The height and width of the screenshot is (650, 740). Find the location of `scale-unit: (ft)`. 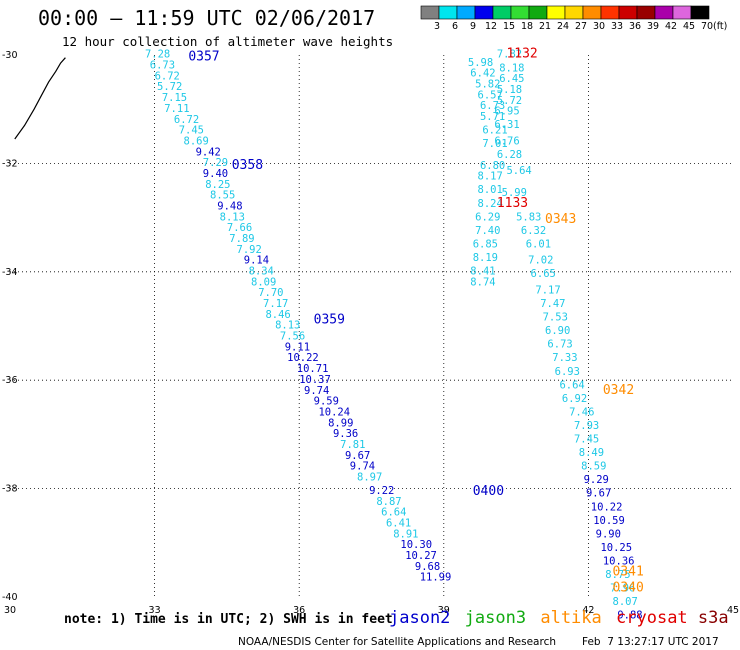

scale-unit: (ft) is located at coordinates (720, 26).